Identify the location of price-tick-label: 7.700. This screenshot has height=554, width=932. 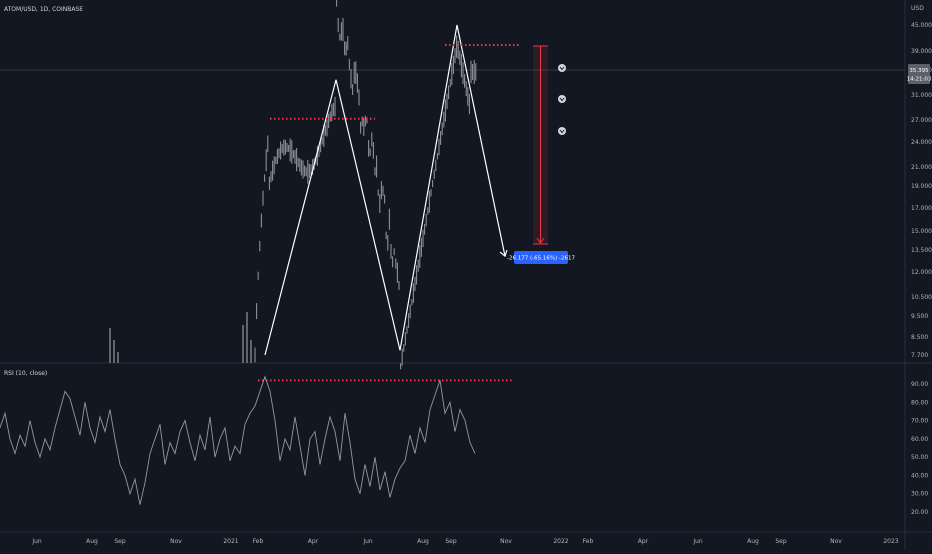
(919, 355).